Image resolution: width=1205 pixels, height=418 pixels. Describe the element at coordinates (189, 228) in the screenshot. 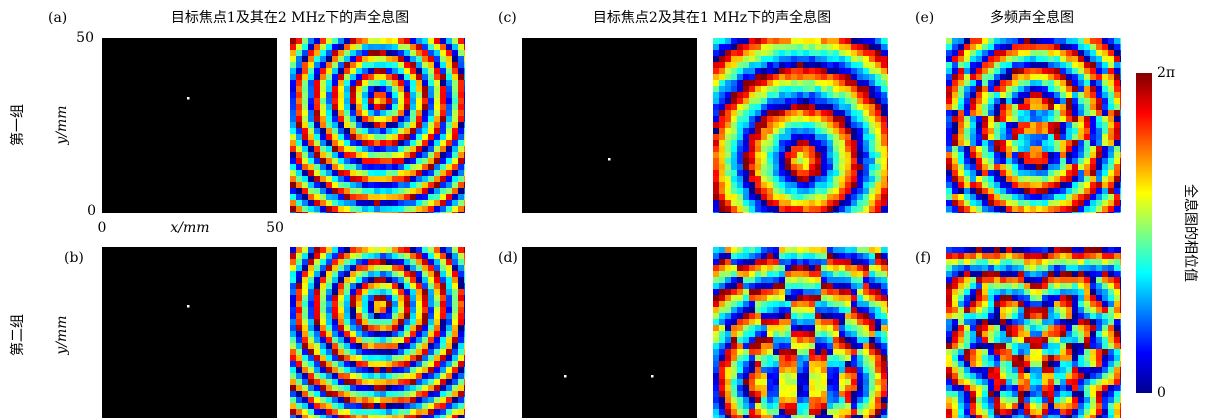

I see `x-axis-label: x/mm` at that location.